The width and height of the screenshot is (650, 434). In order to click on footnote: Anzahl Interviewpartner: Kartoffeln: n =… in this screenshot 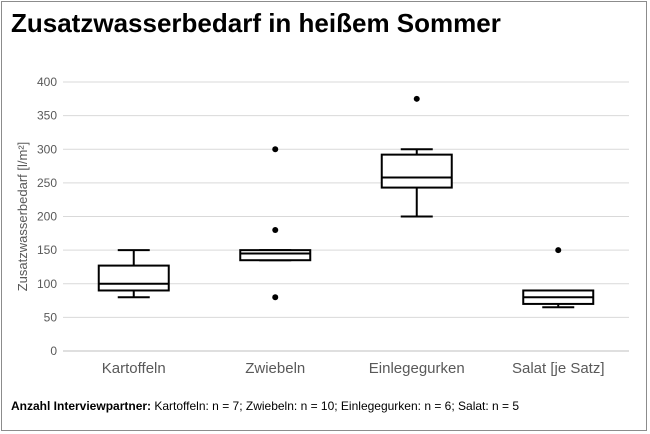, I will do `click(265, 406)`.